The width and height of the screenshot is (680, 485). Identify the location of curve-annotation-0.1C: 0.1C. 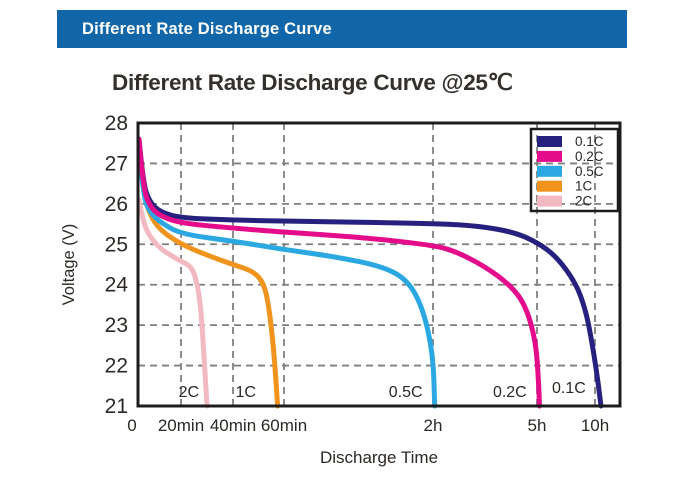
(569, 388).